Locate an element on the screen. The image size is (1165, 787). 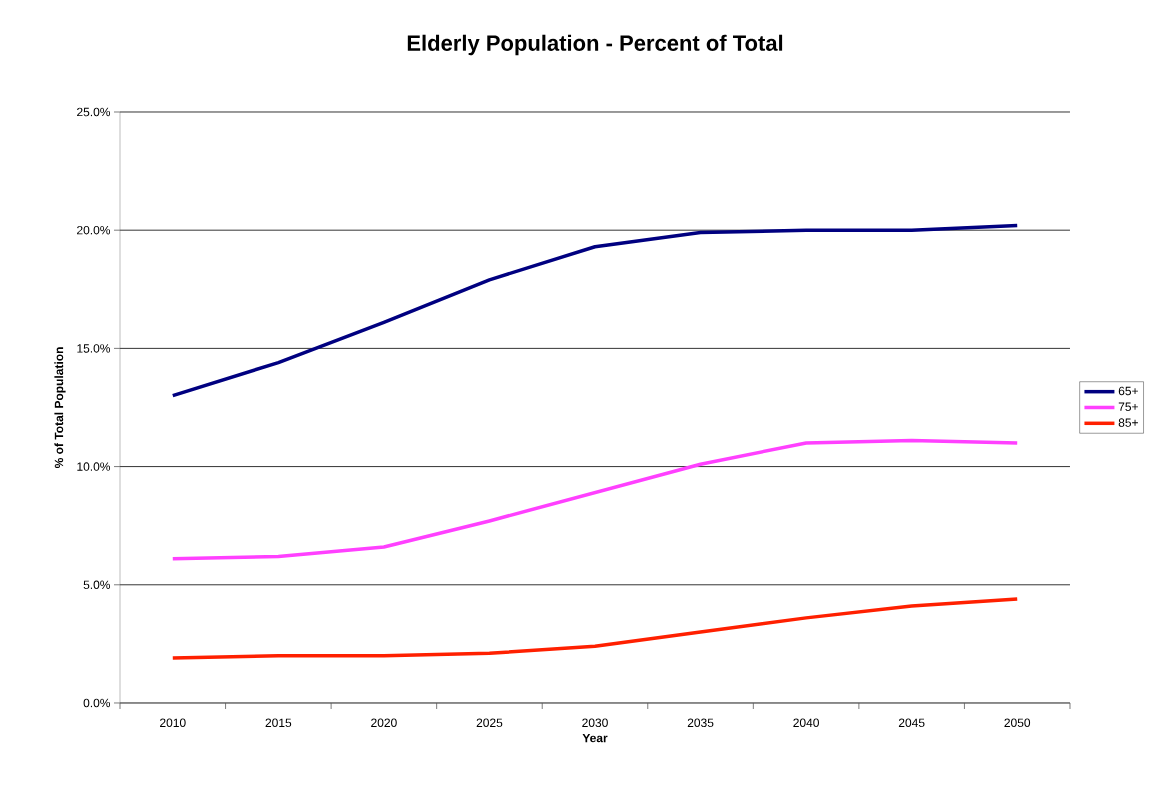
y-tick-label: 20.0% is located at coordinates (94, 230).